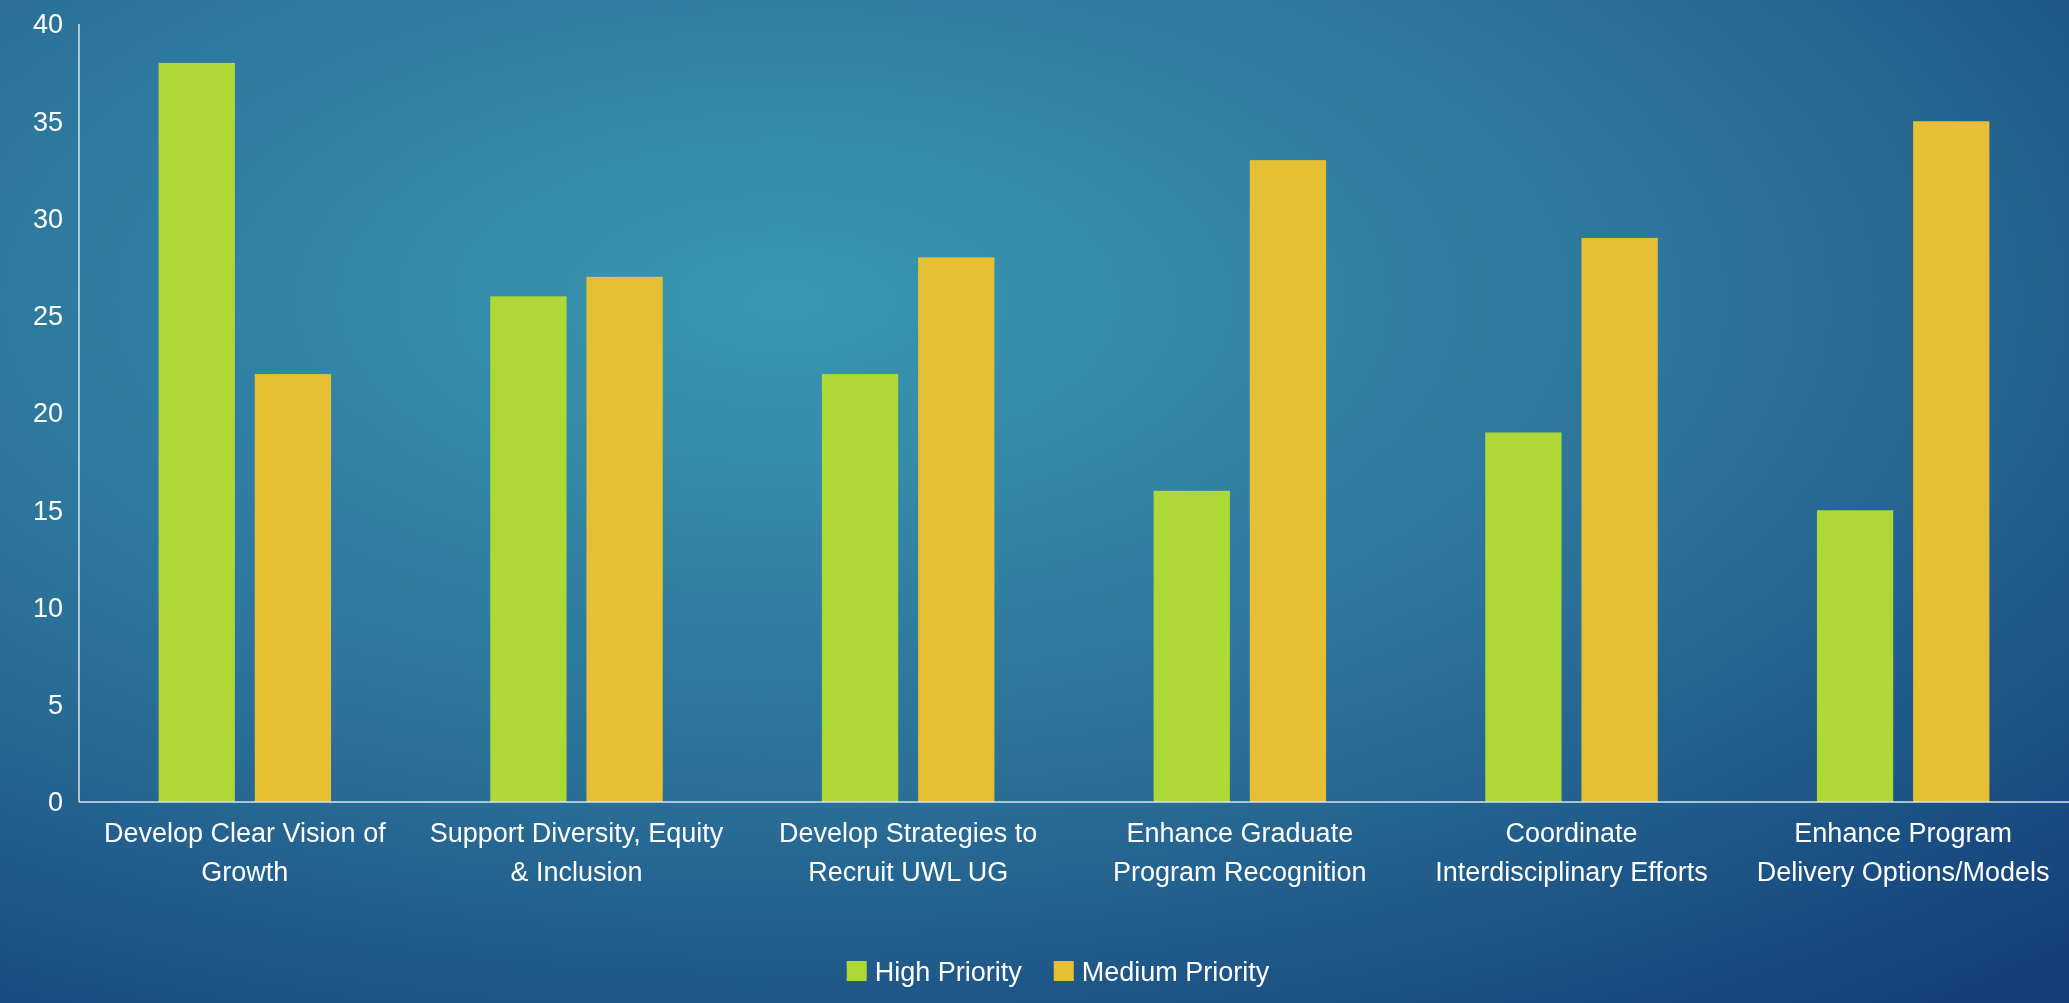 The width and height of the screenshot is (2069, 1003). Describe the element at coordinates (47, 607) in the screenshot. I see `y-tick-label: 10` at that location.